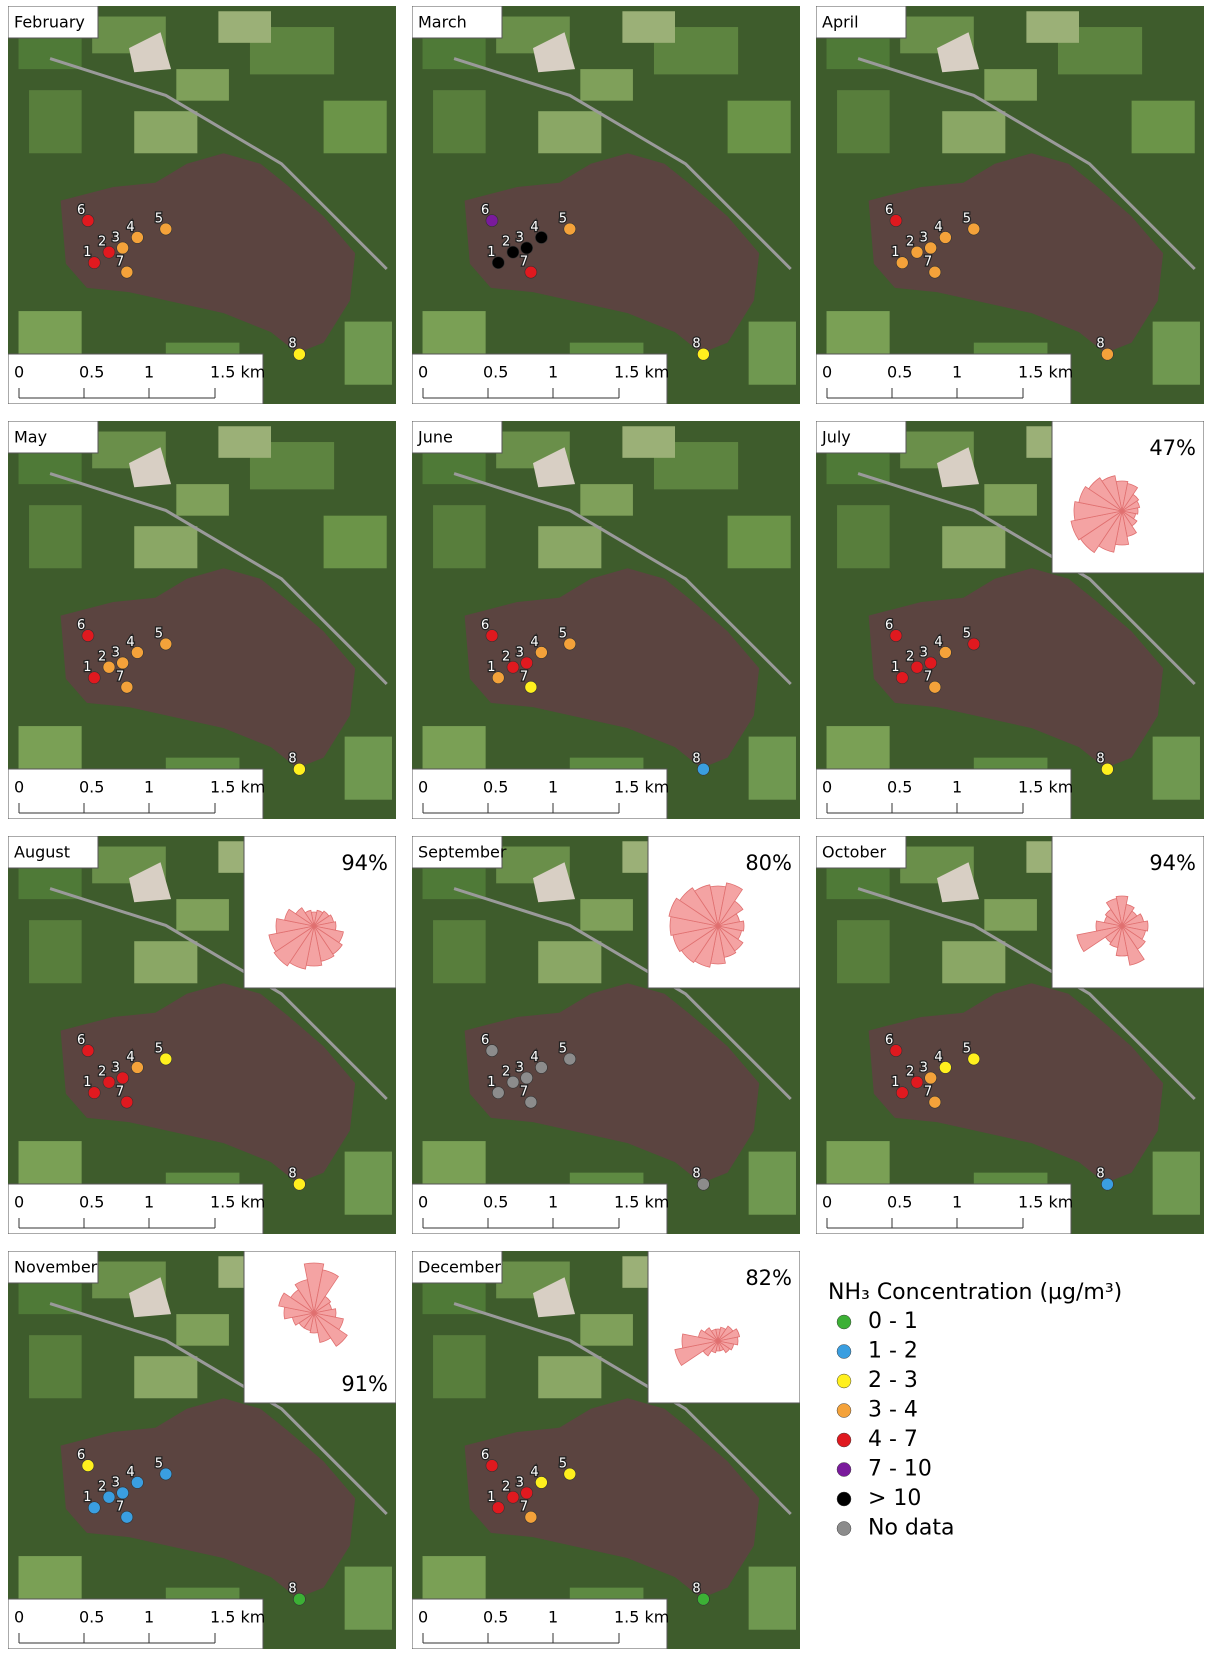  What do you see at coordinates (56, 1267) in the screenshot?
I see `month-label: November` at bounding box center [56, 1267].